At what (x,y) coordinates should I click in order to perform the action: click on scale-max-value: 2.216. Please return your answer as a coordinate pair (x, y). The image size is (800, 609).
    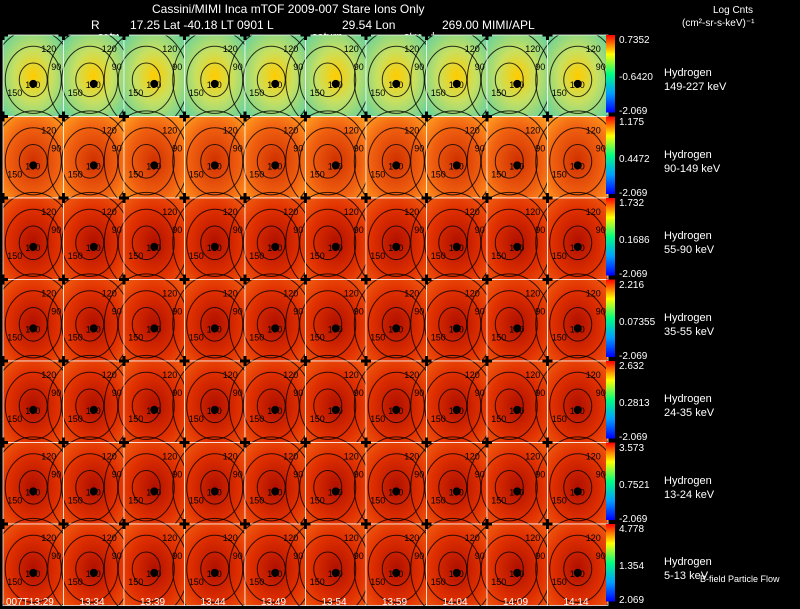
    Looking at the image, I should click on (632, 285).